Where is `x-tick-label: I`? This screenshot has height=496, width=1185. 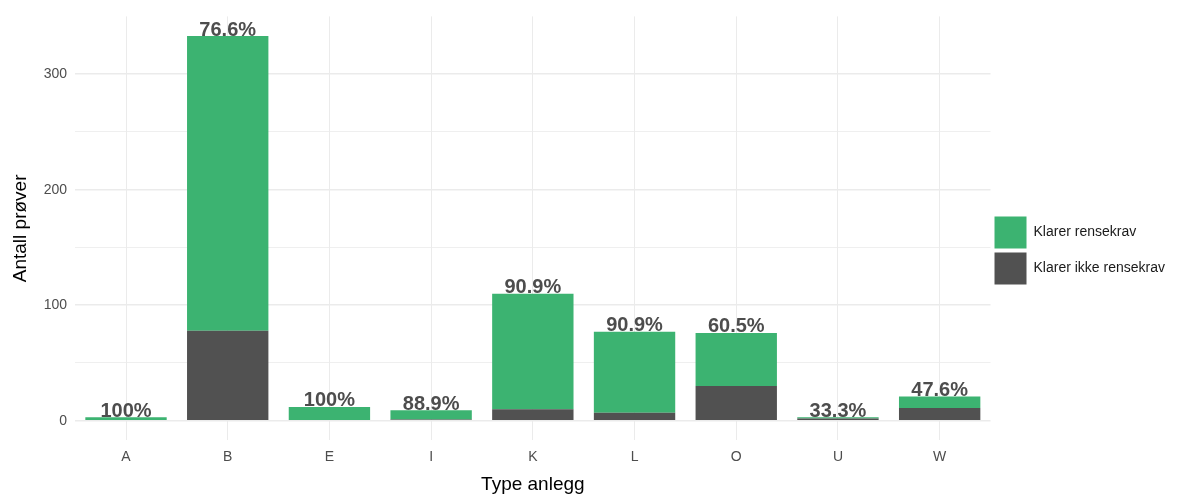
x-tick-label: I is located at coordinates (431, 455).